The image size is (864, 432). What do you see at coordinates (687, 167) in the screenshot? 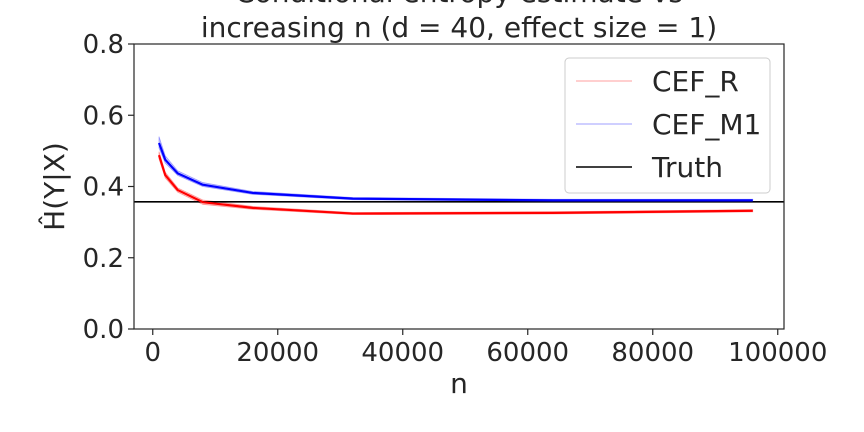
I see `legend-label-truth: Truth` at bounding box center [687, 167].